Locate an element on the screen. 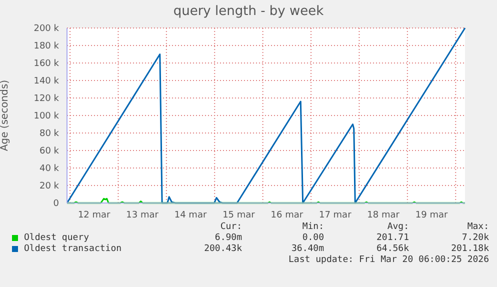 This screenshot has width=497, height=287. x-tick-label: 16 mar is located at coordinates (287, 215).